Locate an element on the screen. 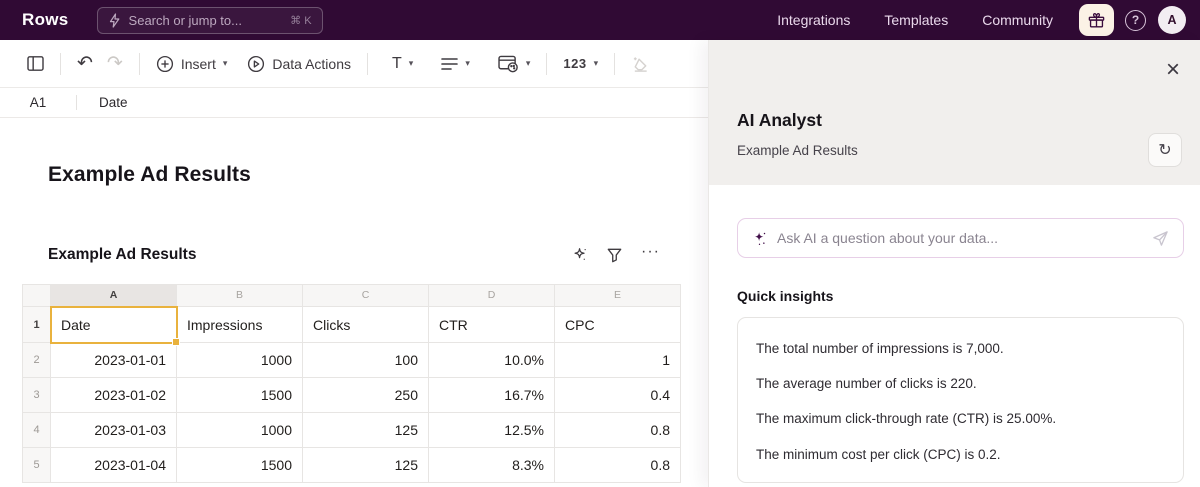 This screenshot has width=1200, height=487. sheet-row-1: 1 Date Impressions Clicks CTR CPC is located at coordinates (352, 326).